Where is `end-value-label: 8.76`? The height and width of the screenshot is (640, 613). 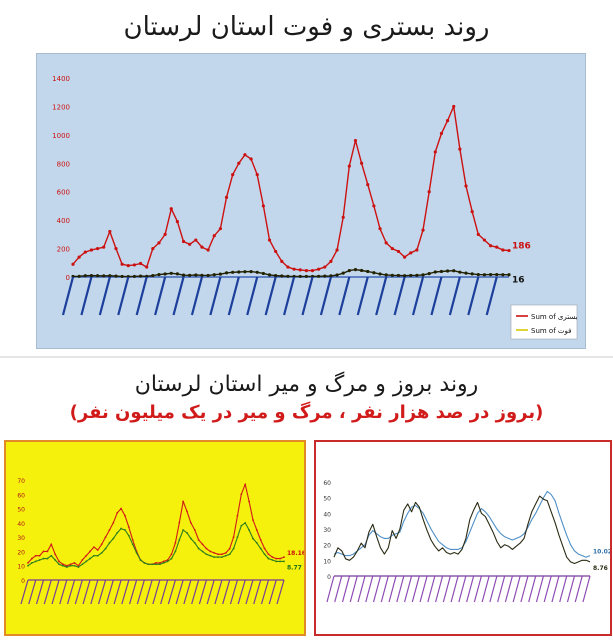 end-value-label: 8.76 is located at coordinates (600, 568).